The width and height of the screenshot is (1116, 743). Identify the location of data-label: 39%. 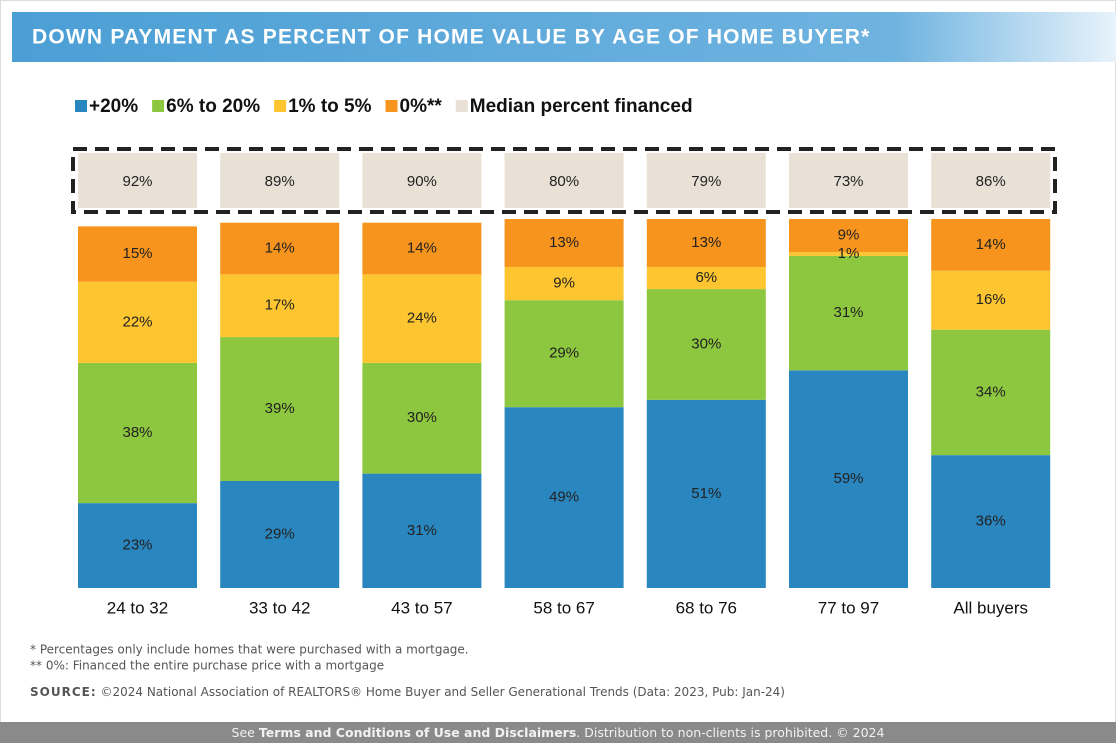
(280, 408).